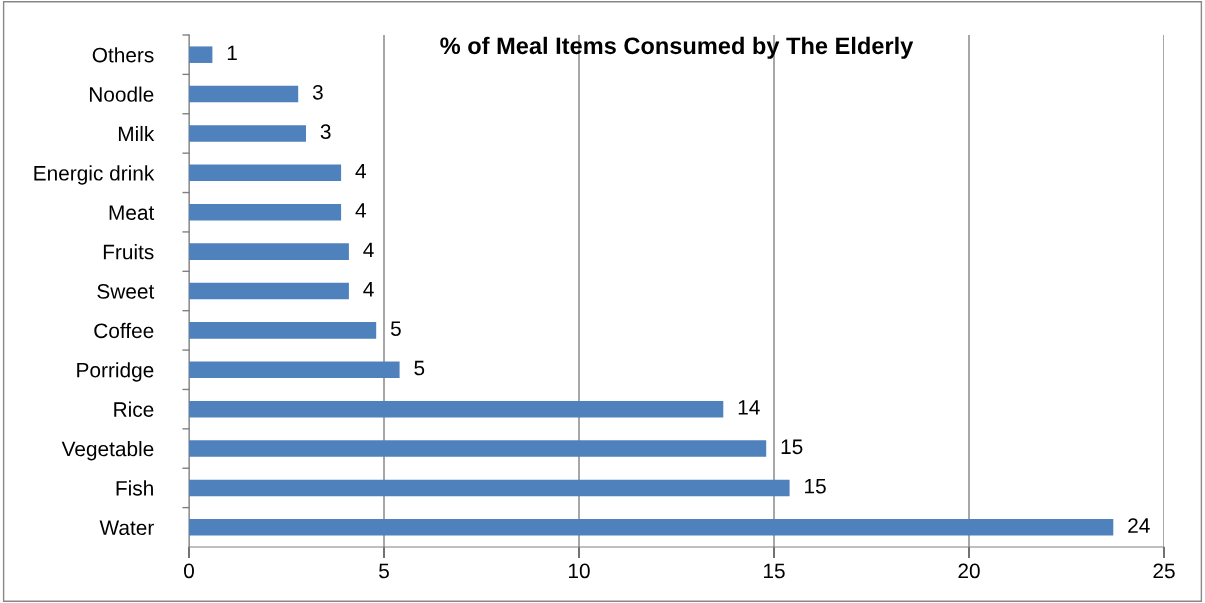 The width and height of the screenshot is (1205, 603). I want to click on y-tick-label: Milk, so click(136, 133).